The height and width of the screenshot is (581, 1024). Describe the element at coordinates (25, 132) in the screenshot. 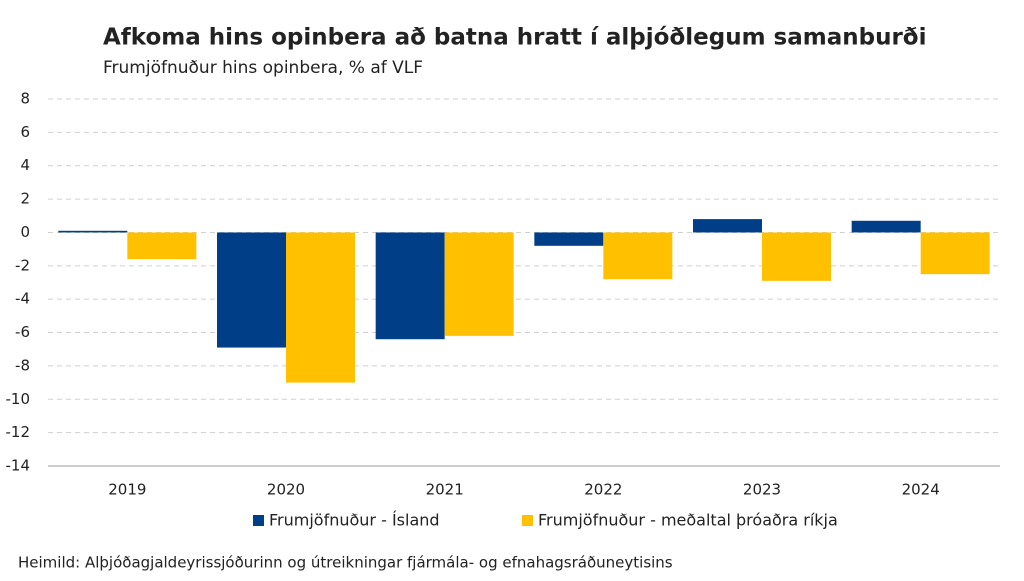

I see `y-tick-label: 6` at that location.